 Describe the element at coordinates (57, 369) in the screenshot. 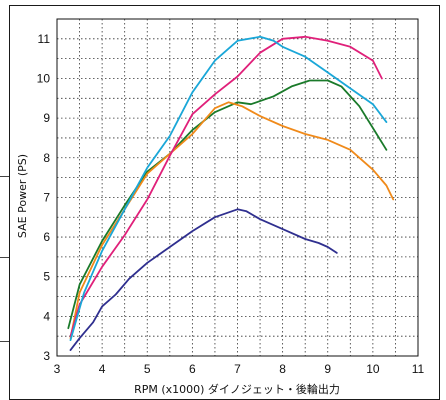

I see `x-tick-label: 3` at that location.